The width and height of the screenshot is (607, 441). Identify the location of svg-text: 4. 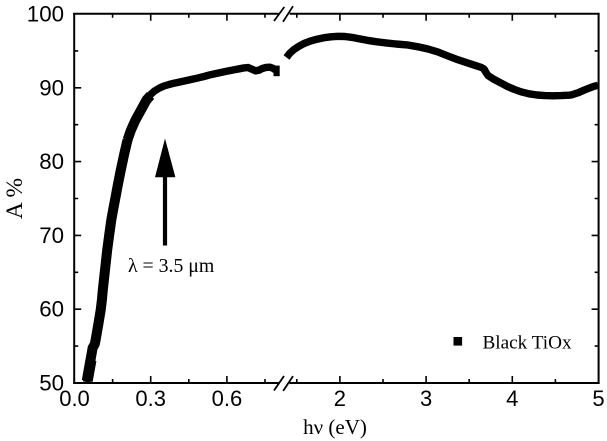
(512, 398).